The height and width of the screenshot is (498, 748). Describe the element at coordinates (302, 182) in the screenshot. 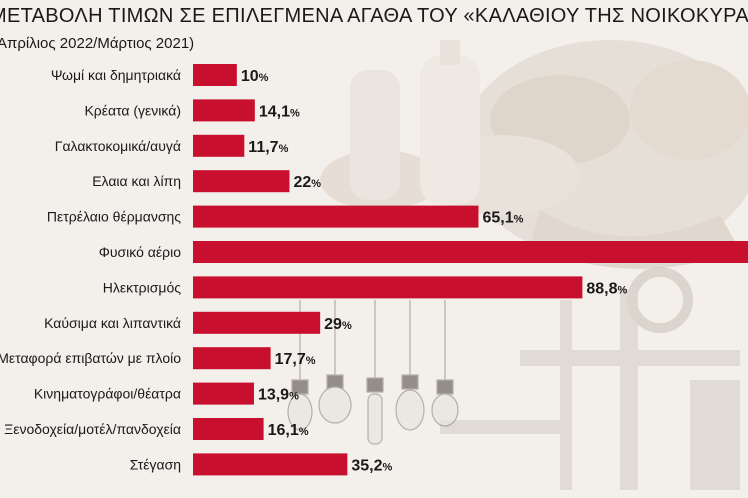

I see `value-number: 22` at that location.